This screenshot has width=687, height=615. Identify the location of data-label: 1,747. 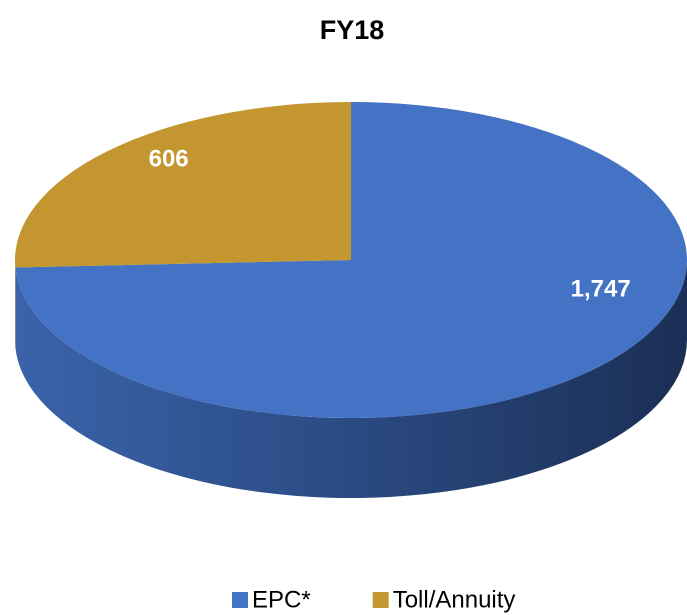
(601, 288).